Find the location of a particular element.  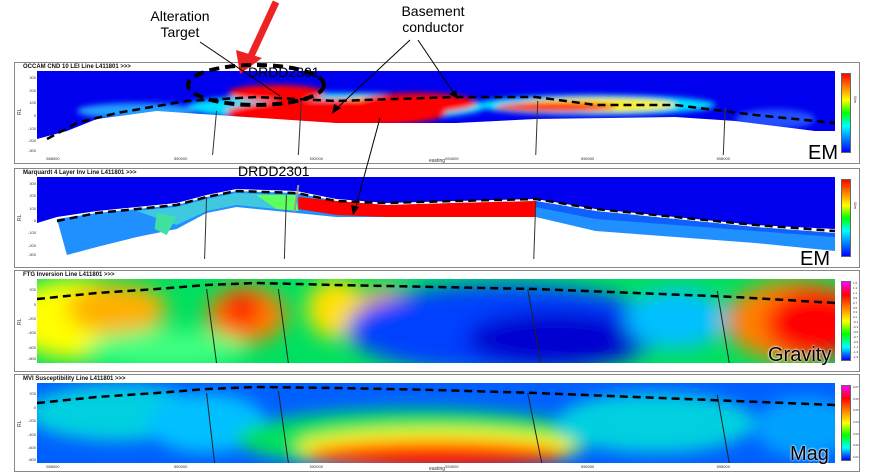

colorbar-ticks: 0.07 0.06 0.05 0.04 0.03 0.02 0.01 is located at coordinates (856, 423).